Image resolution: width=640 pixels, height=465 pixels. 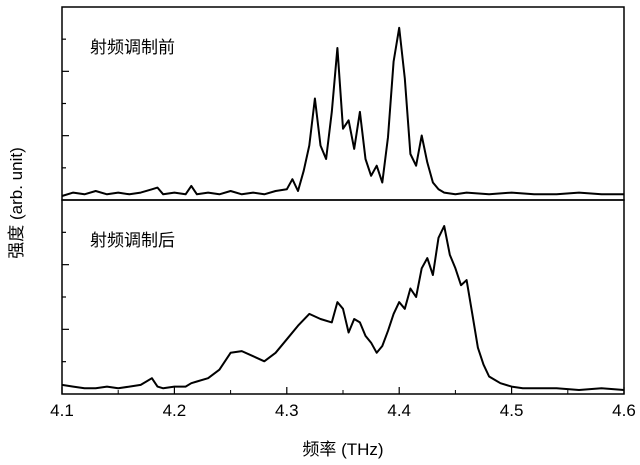 I want to click on bottom-panel-label: 射频调制后, so click(x=132, y=240).